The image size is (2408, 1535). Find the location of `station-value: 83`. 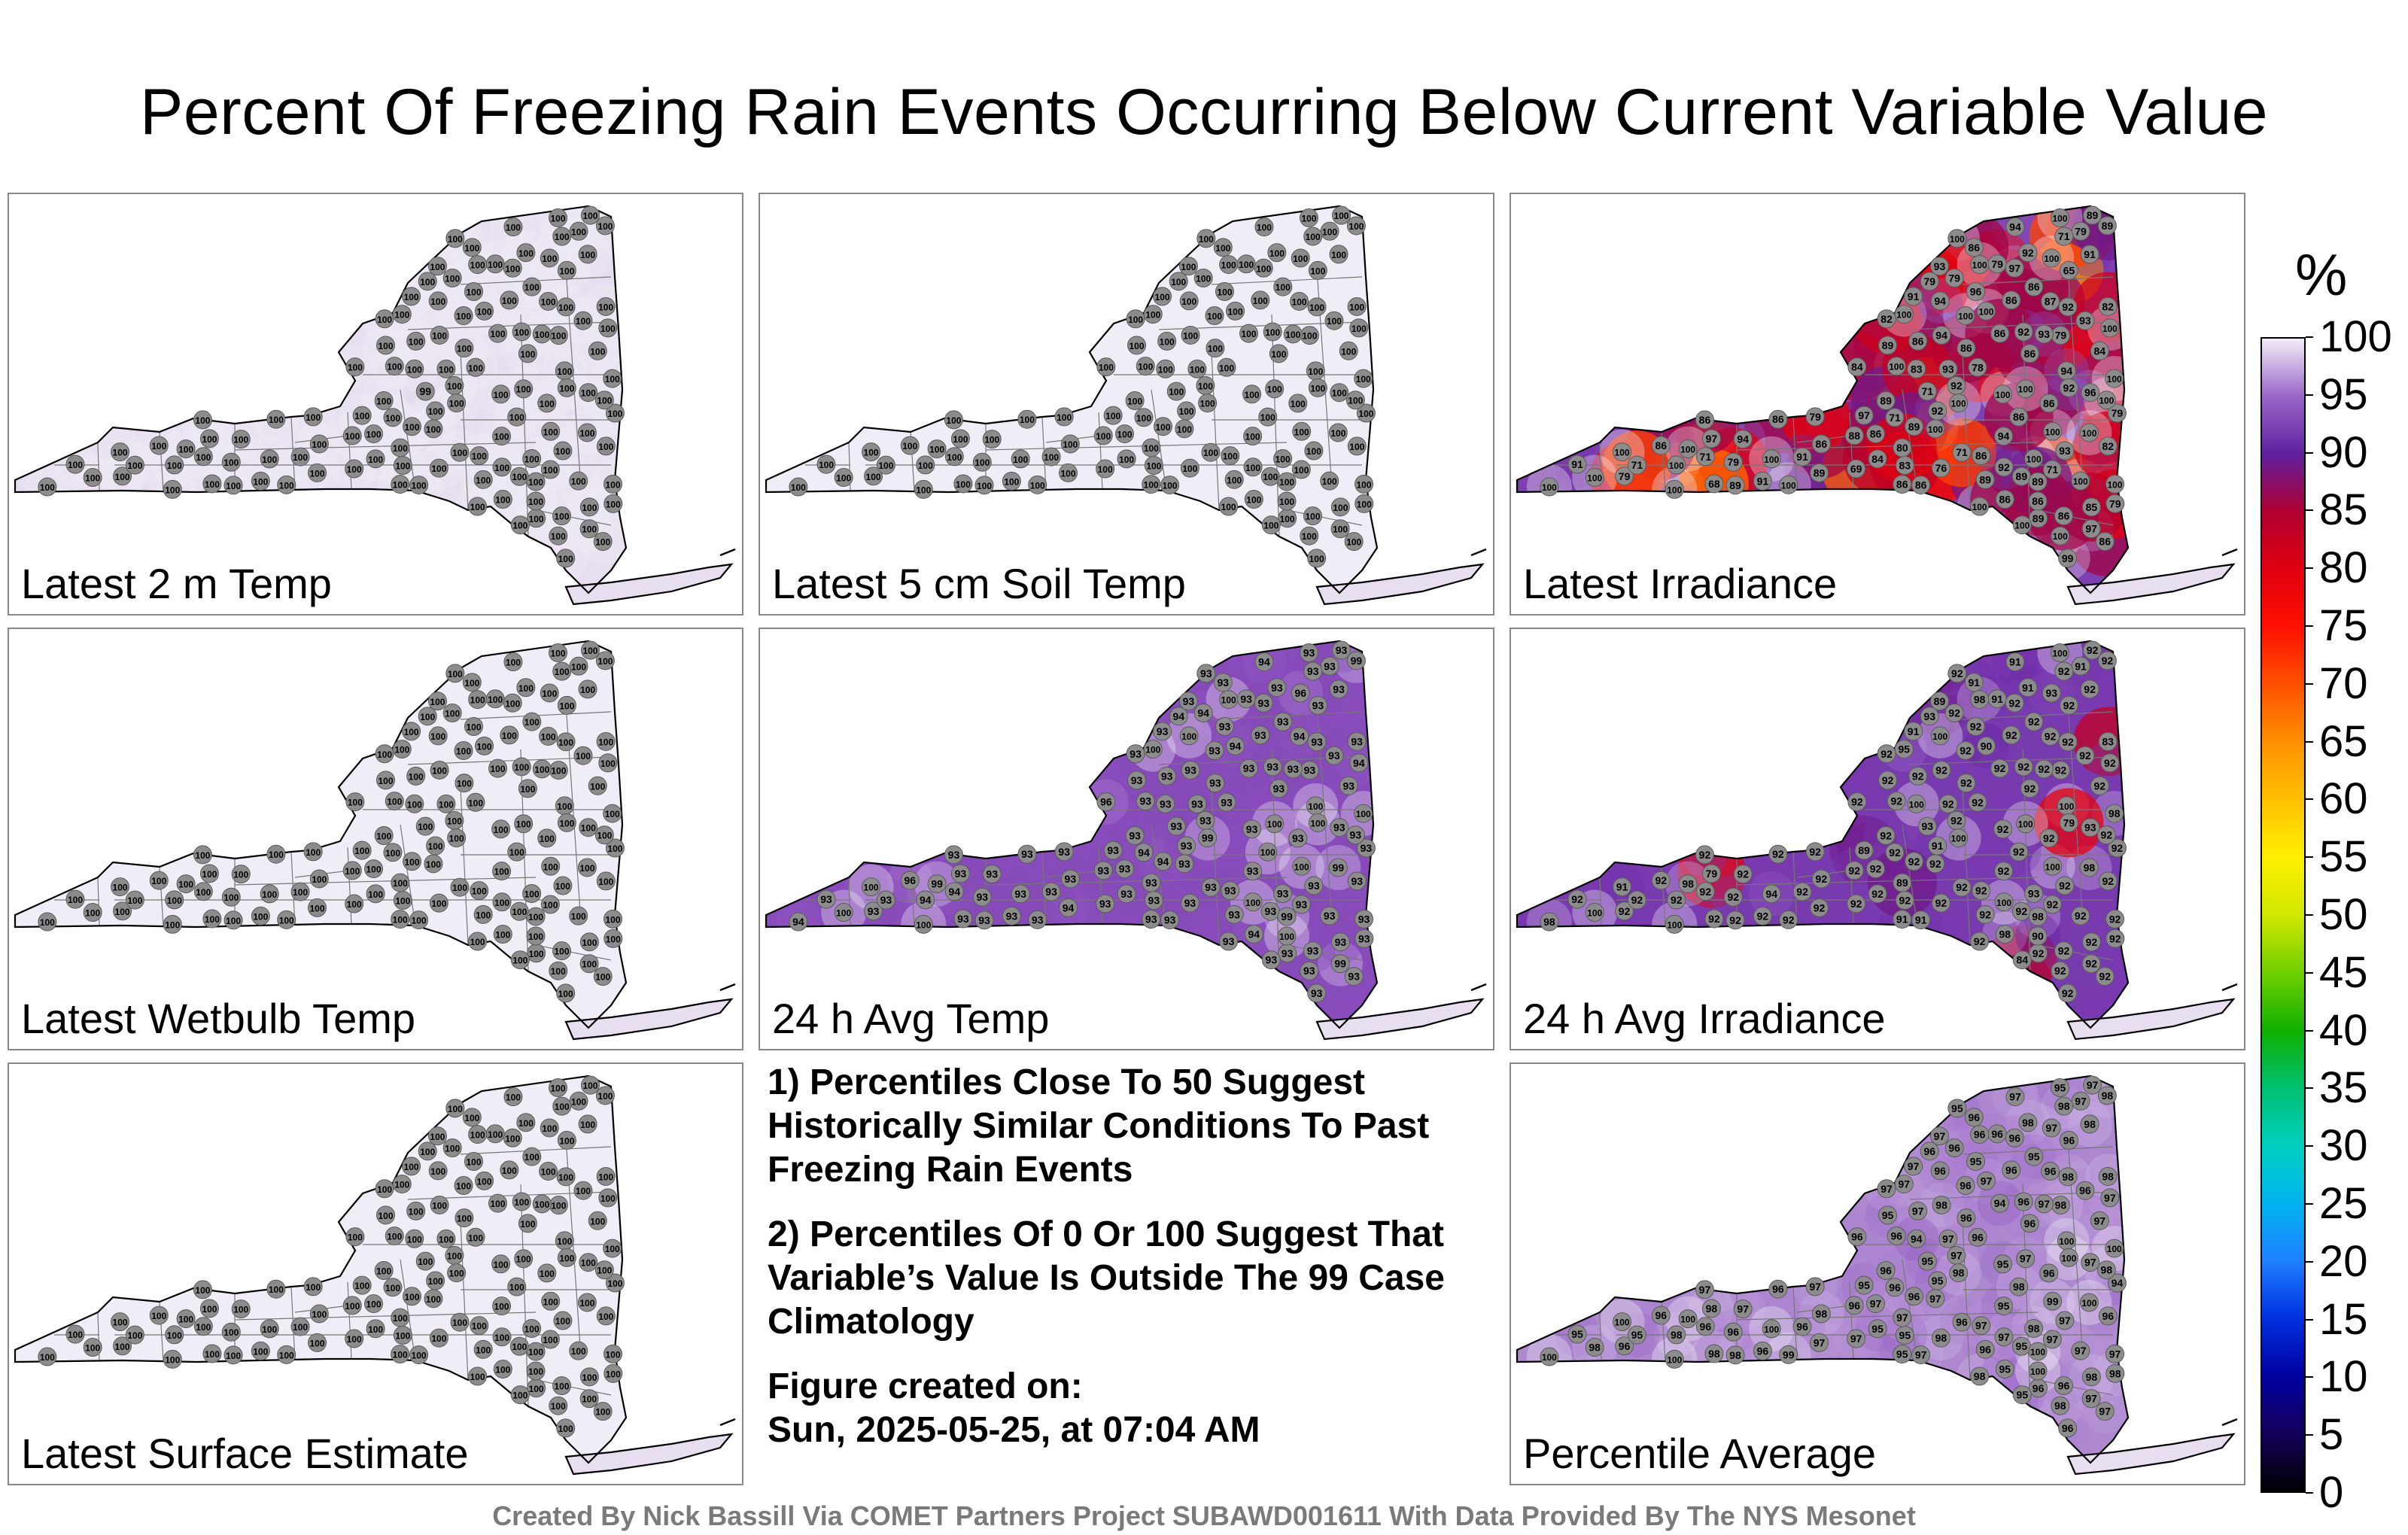

station-value: 83 is located at coordinates (1917, 369).